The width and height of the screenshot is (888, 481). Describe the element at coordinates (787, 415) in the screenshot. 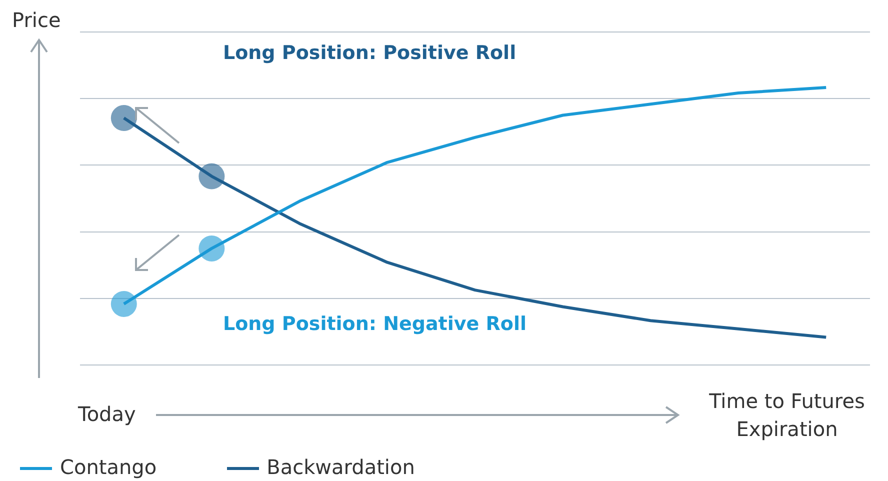

I see `x-axis-title: Time to Futures Expiration` at that location.